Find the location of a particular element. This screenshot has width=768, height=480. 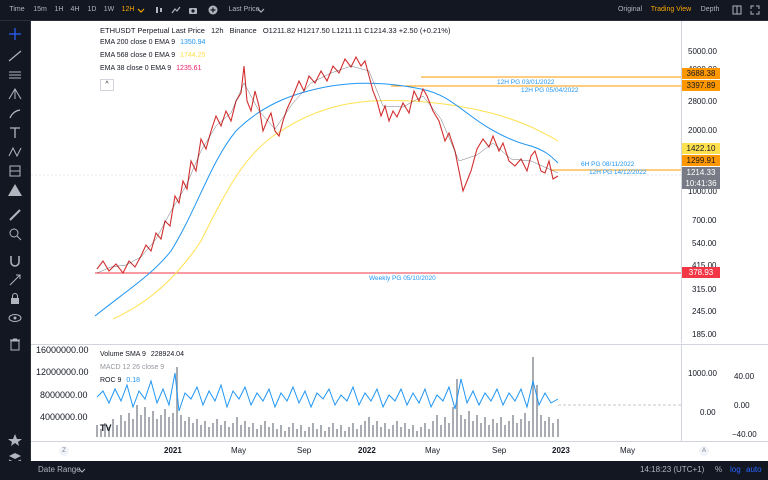

view-depth: Depth is located at coordinates (710, 9).